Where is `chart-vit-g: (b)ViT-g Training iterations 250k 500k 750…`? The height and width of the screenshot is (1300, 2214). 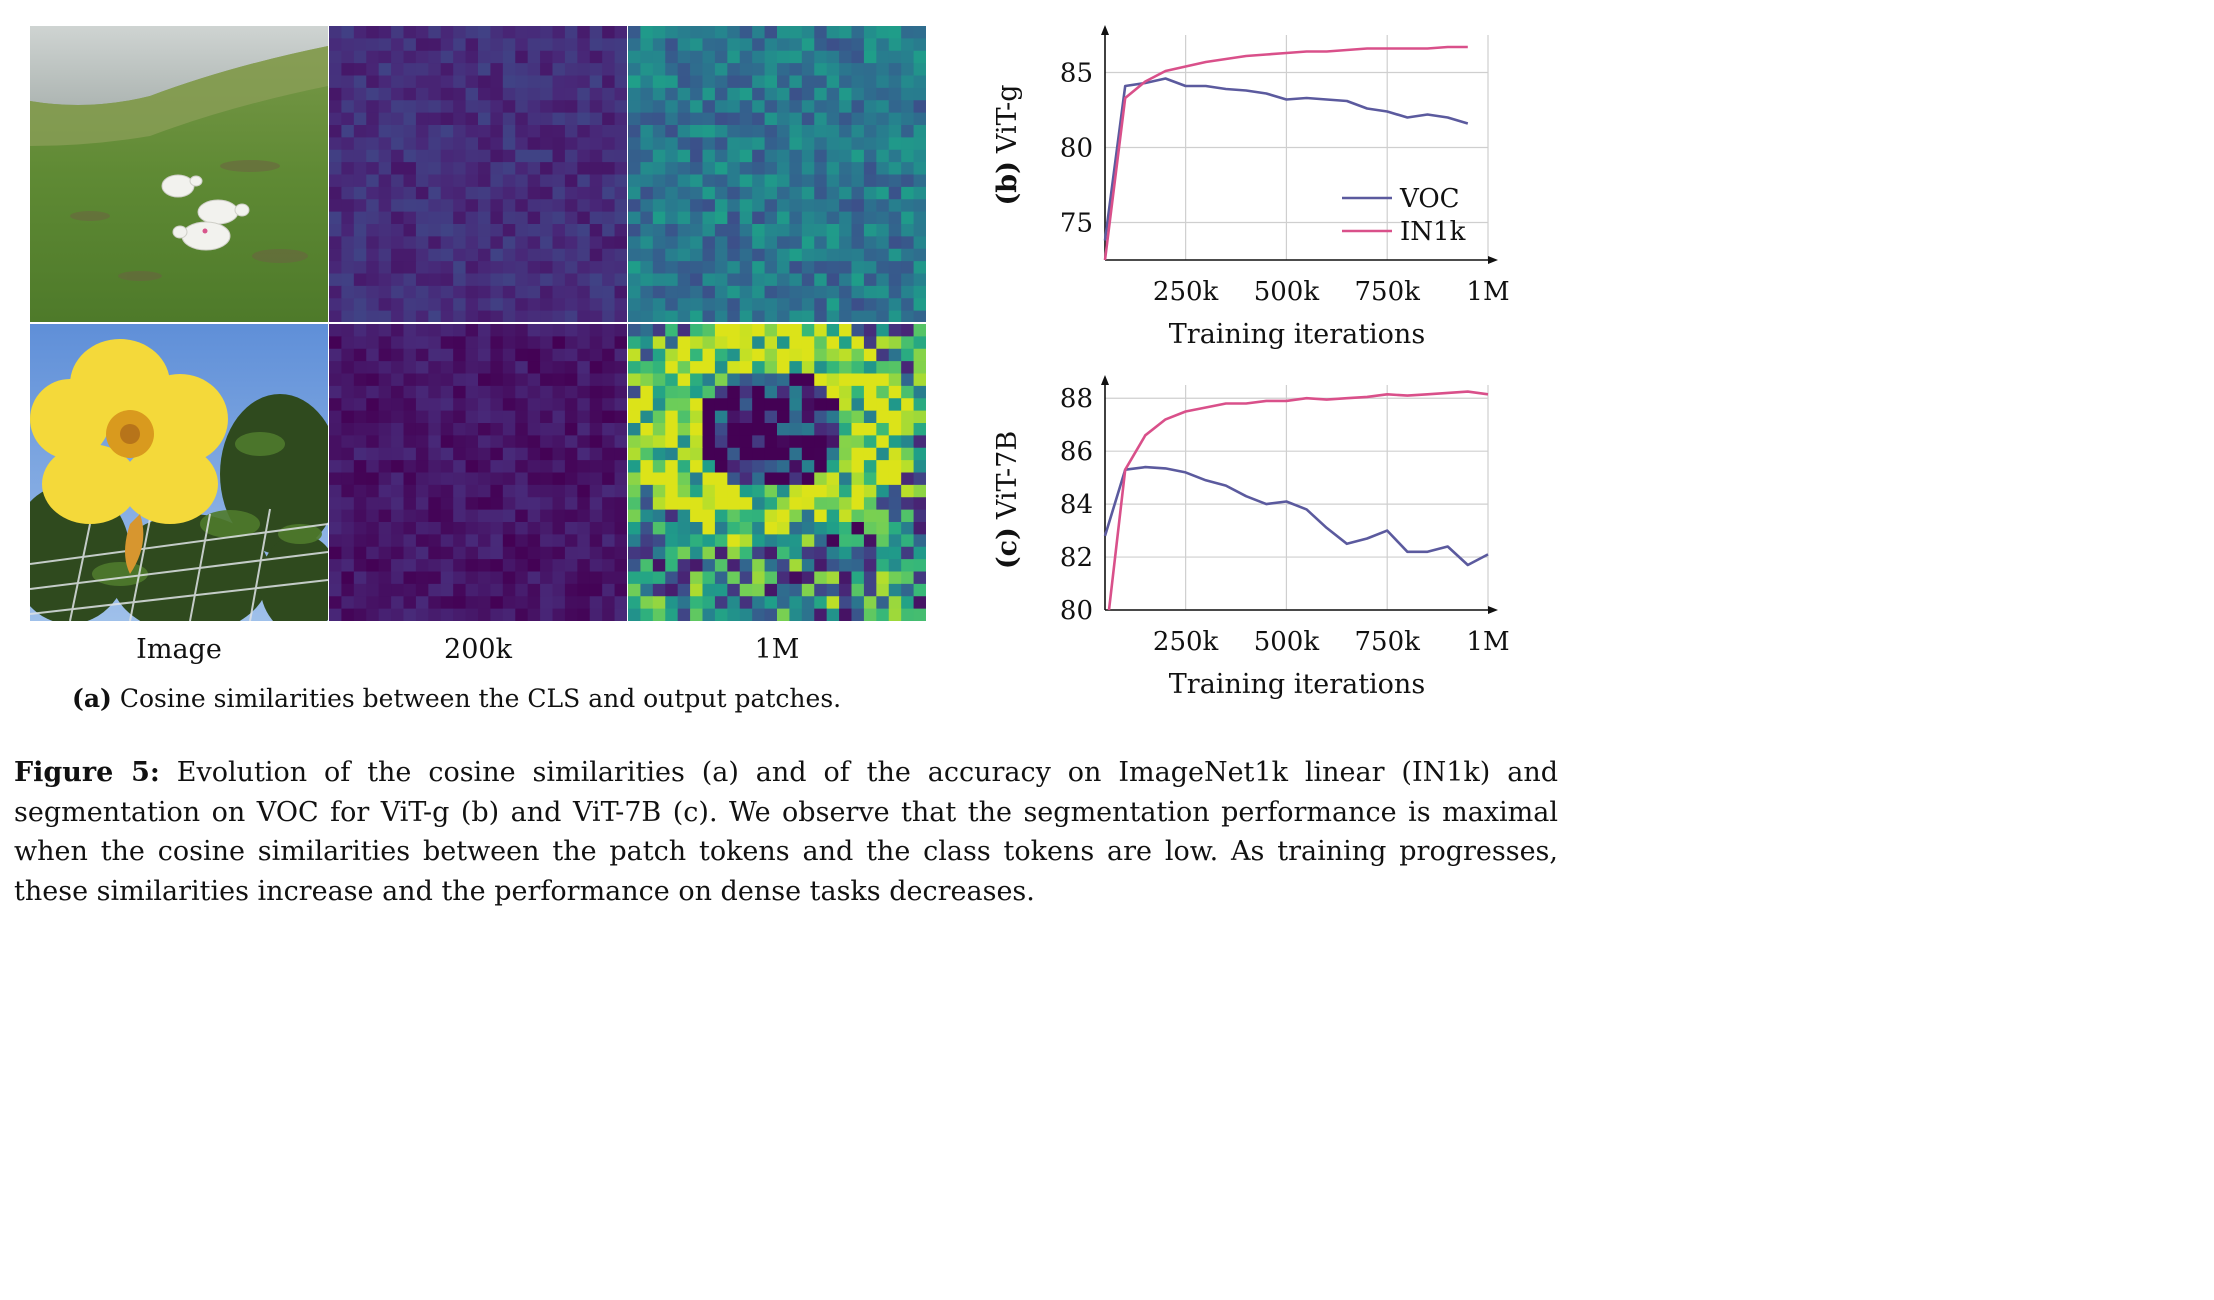 chart-vit-g: (b)ViT-g Training iterations 250k 500k 750… is located at coordinates (1251, 187).